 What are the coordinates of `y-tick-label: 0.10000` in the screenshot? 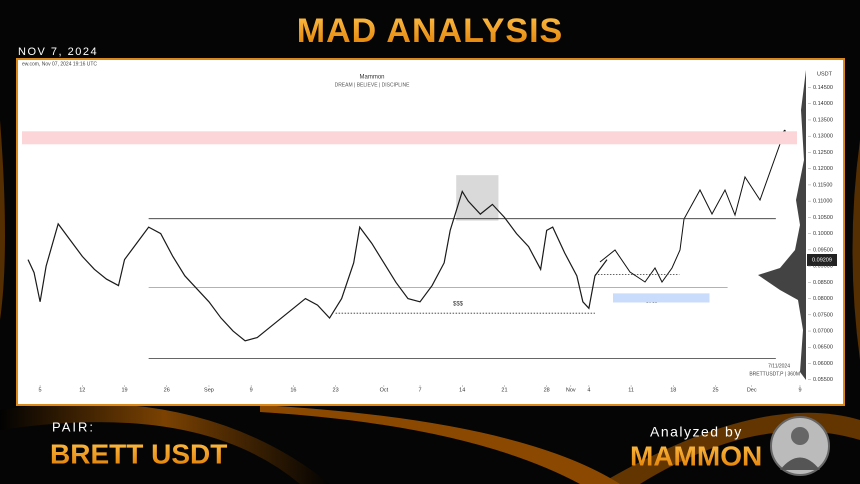 It's located at (823, 234).